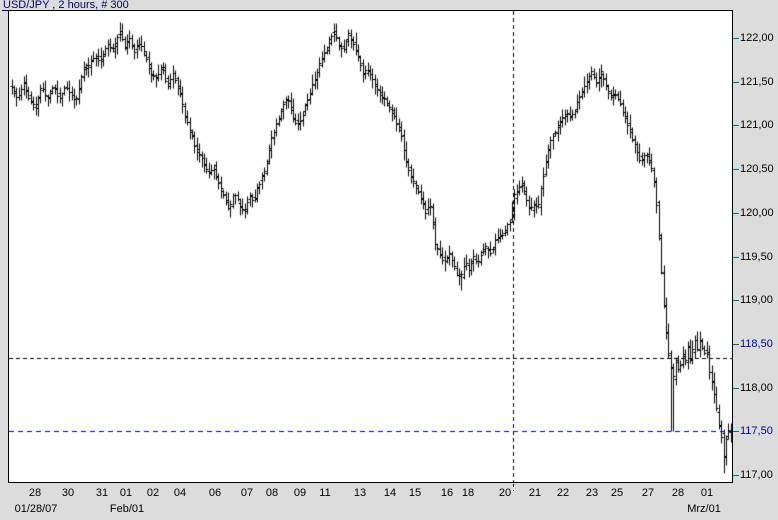 The height and width of the screenshot is (520, 778). Describe the element at coordinates (127, 509) in the screenshot. I see `x-axis-period-label: Feb/01` at that location.